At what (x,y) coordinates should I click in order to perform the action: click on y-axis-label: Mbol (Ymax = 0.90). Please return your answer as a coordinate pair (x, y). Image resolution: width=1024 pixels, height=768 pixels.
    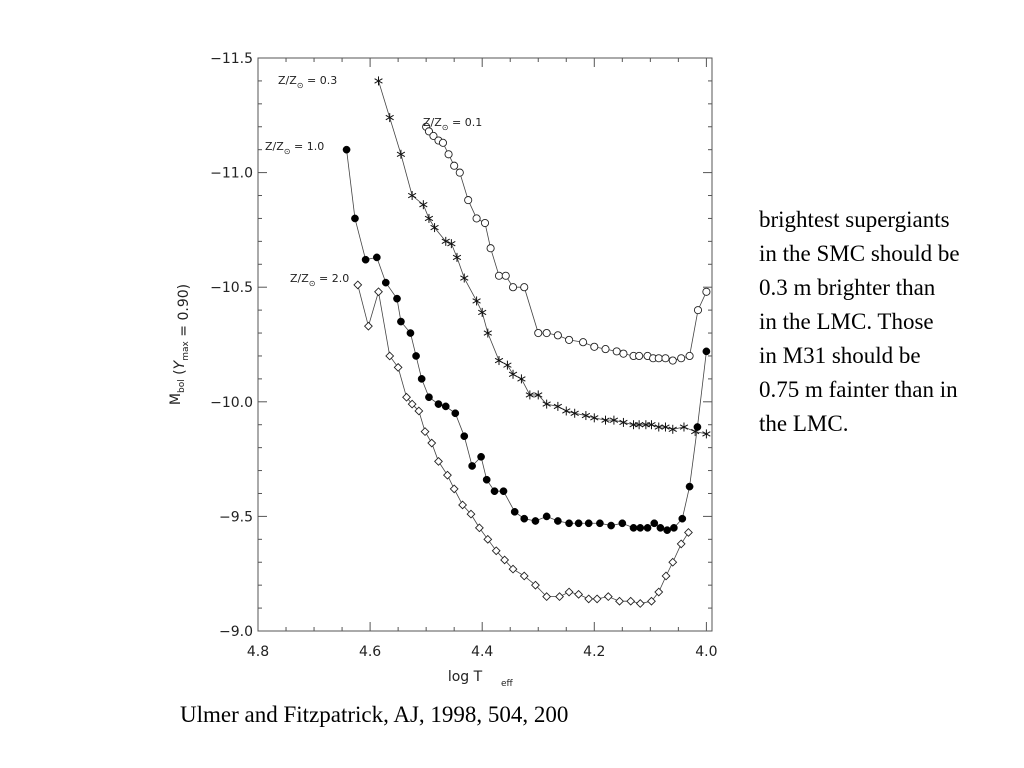
    Looking at the image, I should click on (180, 344).